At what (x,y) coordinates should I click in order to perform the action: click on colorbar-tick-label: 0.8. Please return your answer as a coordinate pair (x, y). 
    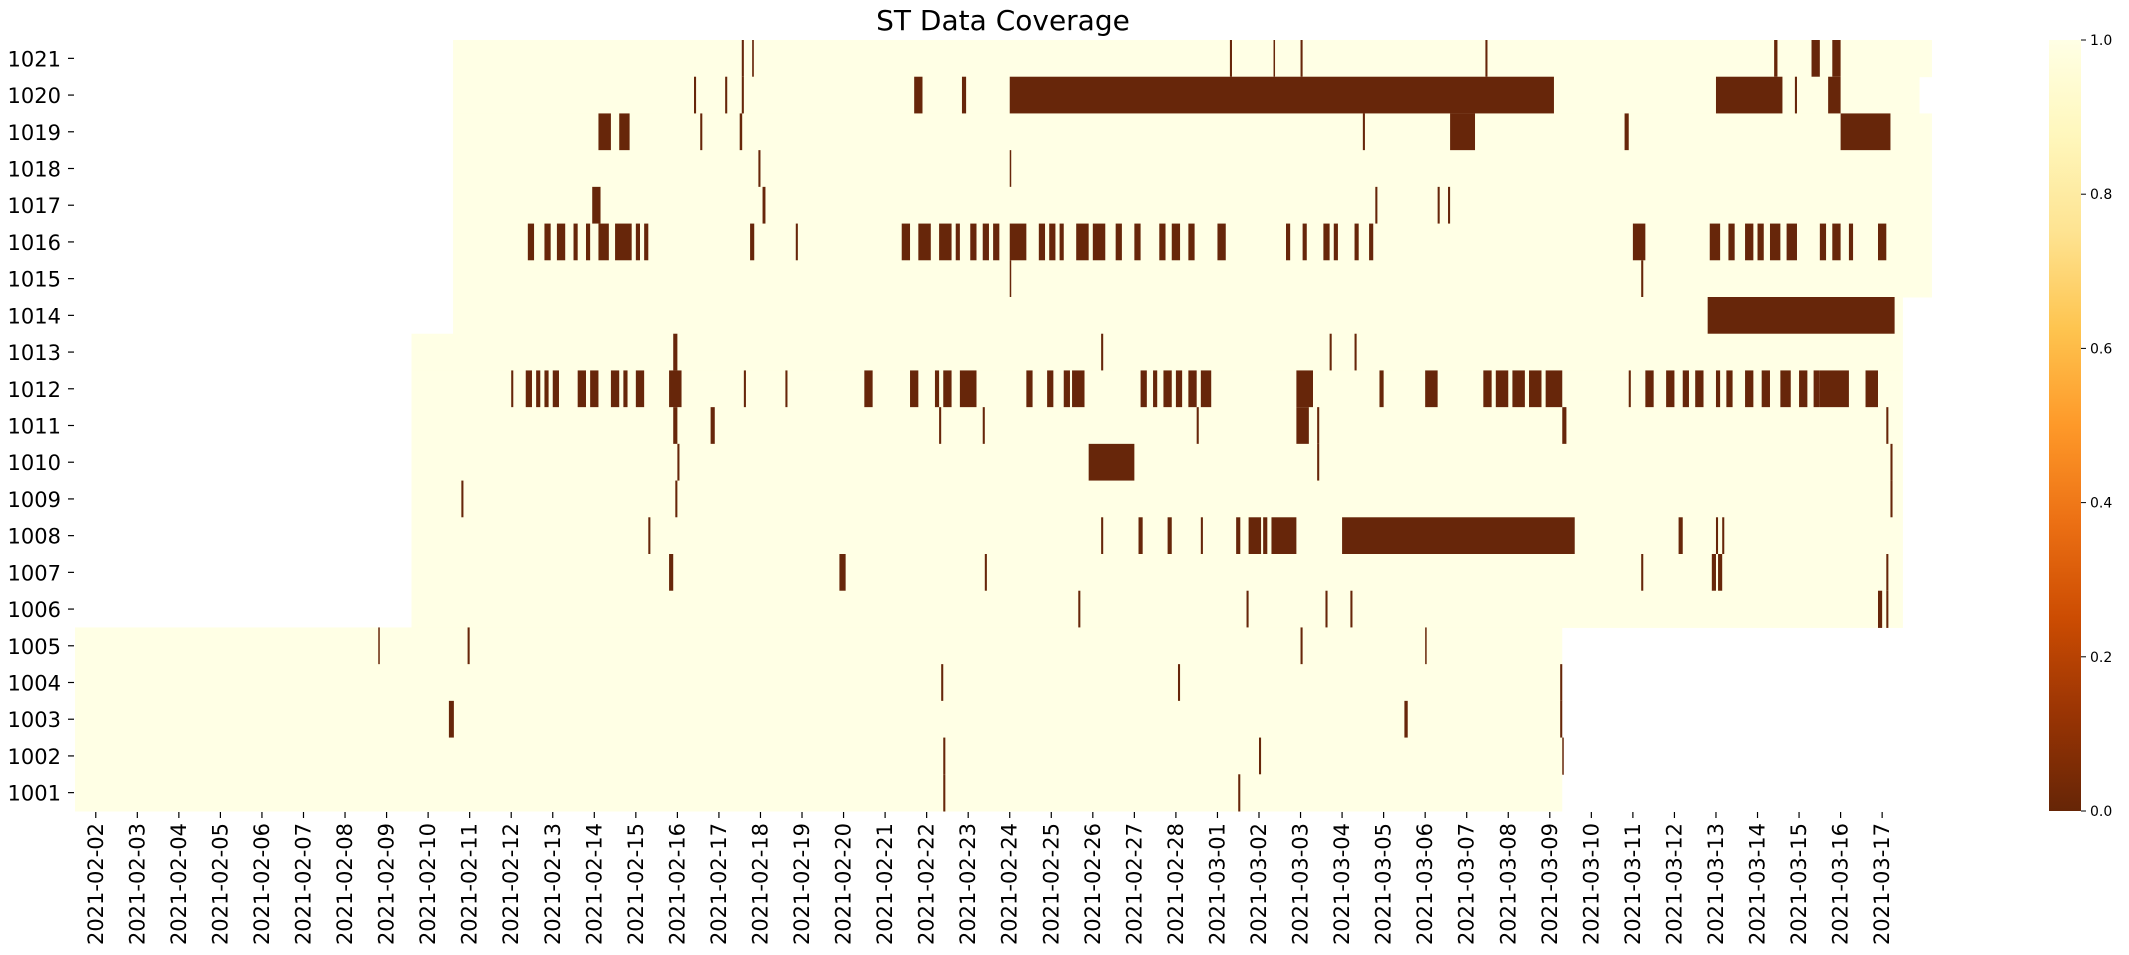
    Looking at the image, I should click on (2101, 195).